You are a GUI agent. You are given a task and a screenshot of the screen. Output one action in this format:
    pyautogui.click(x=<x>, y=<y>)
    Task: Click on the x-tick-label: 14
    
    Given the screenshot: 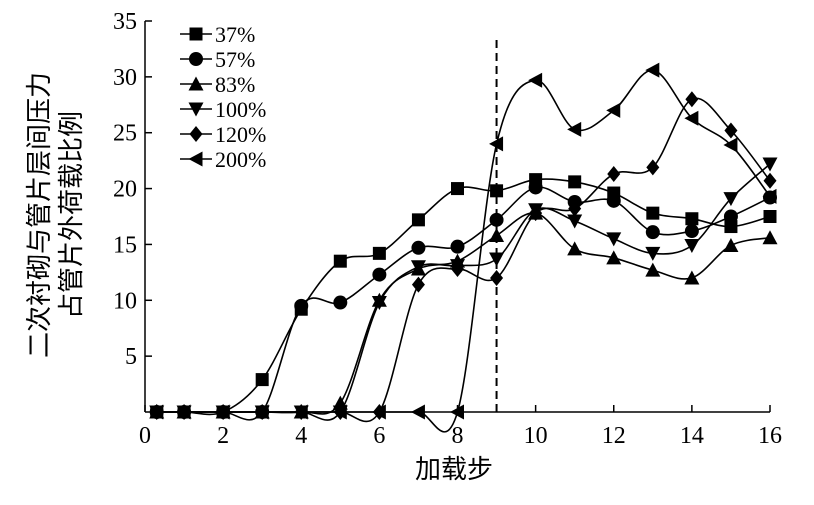 What is the action you would take?
    pyautogui.click(x=692, y=436)
    